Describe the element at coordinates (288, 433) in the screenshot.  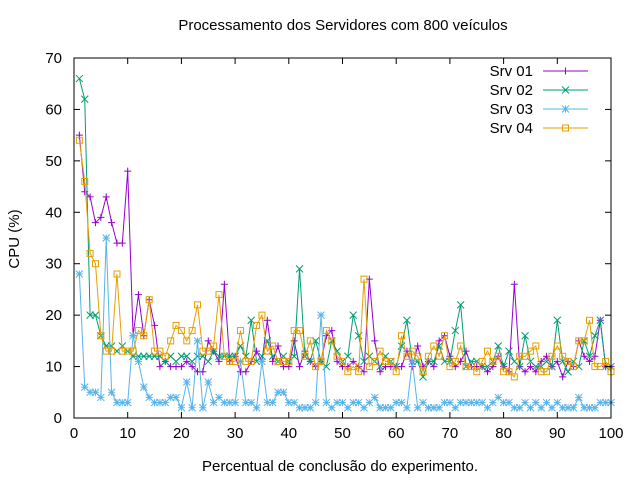
I see `x-tick-label: 40` at that location.